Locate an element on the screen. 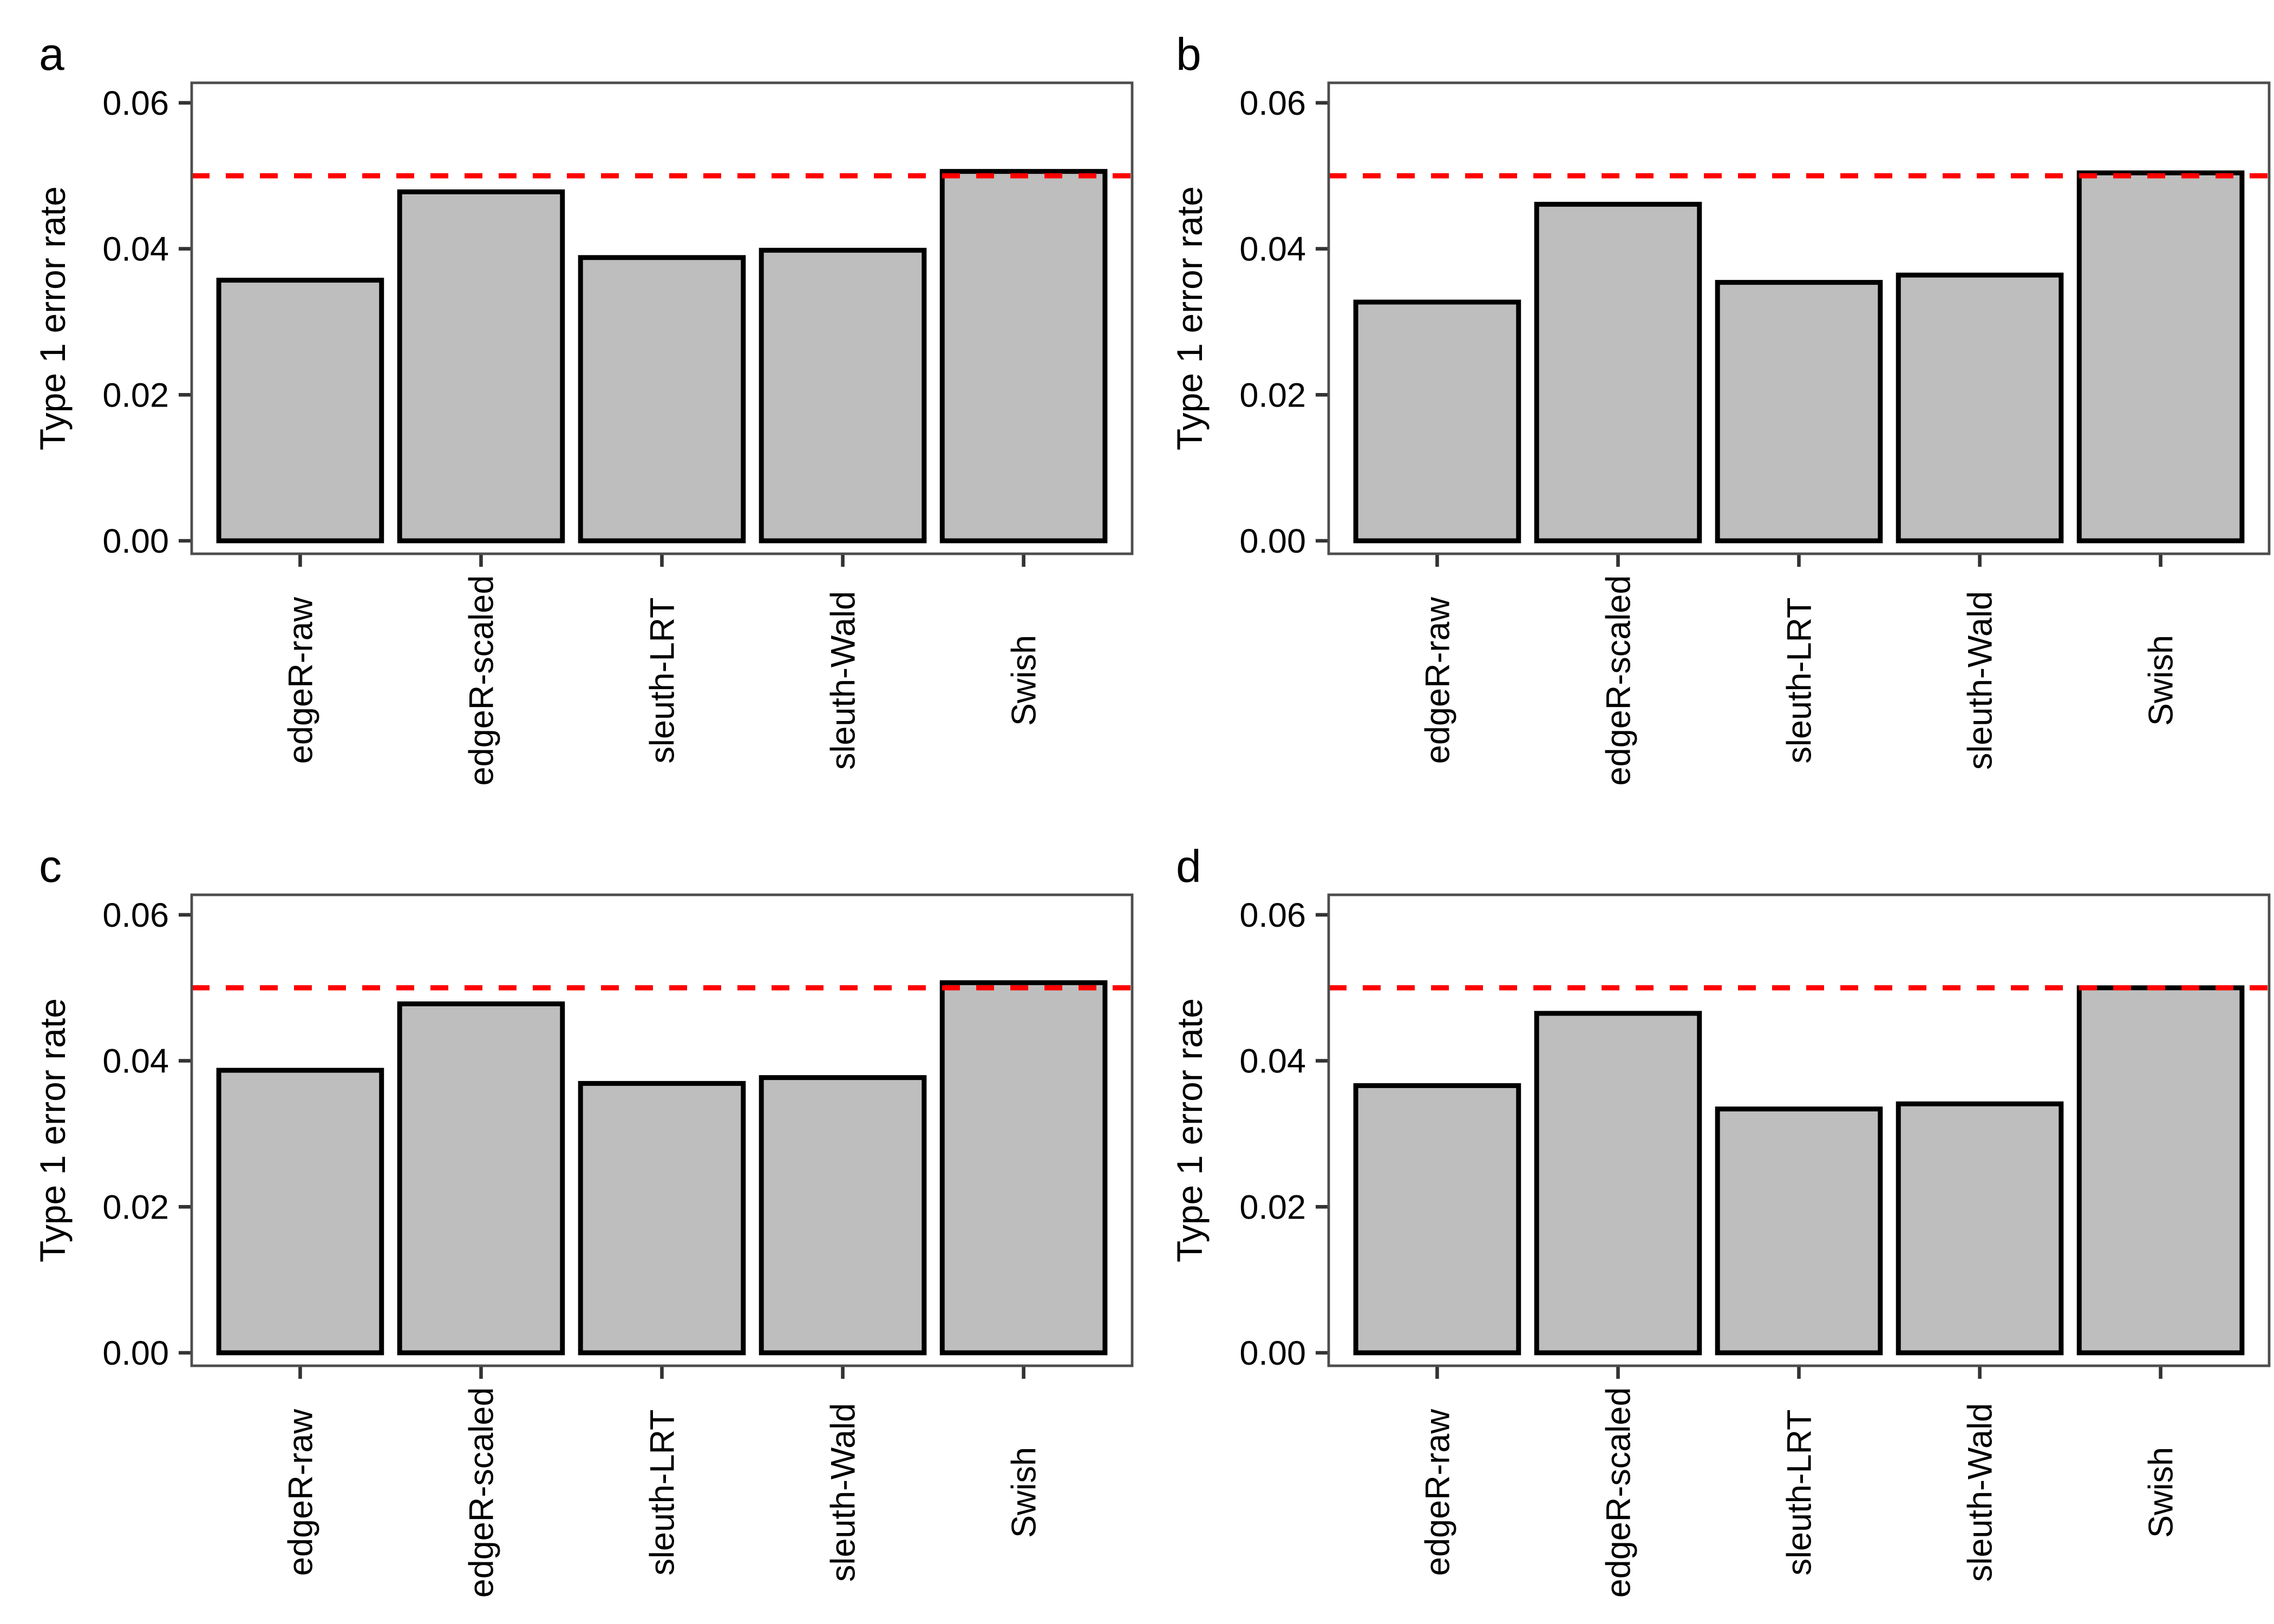  panel-letter-d: d is located at coordinates (1189, 866).